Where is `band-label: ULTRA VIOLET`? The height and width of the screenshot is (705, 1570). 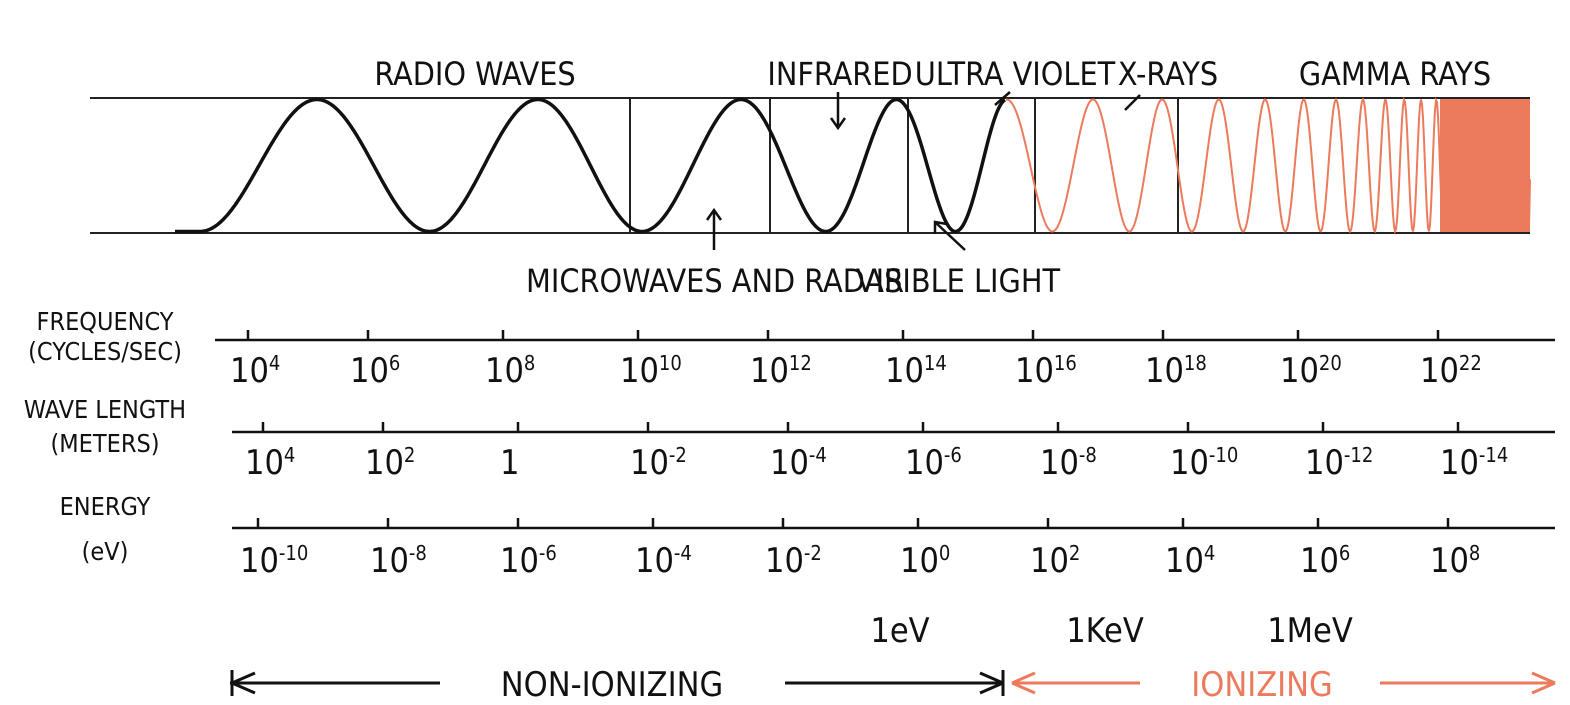 band-label: ULTRA VIOLET is located at coordinates (1015, 74).